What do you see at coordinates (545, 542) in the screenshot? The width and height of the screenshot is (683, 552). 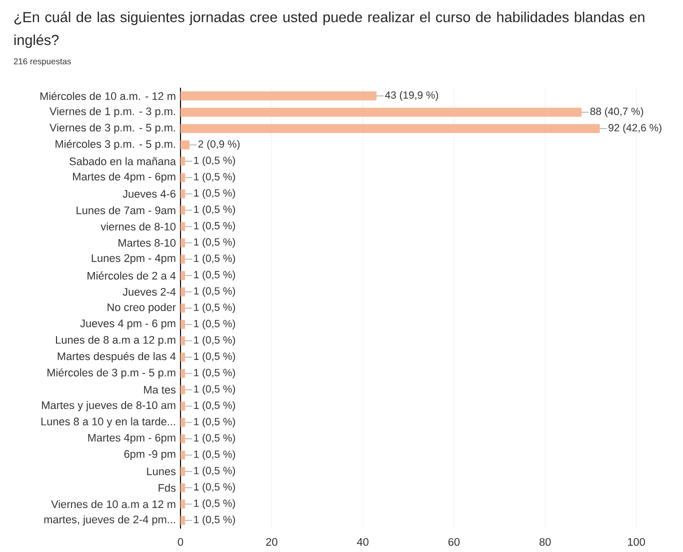 I see `x-tick-label: 80` at bounding box center [545, 542].